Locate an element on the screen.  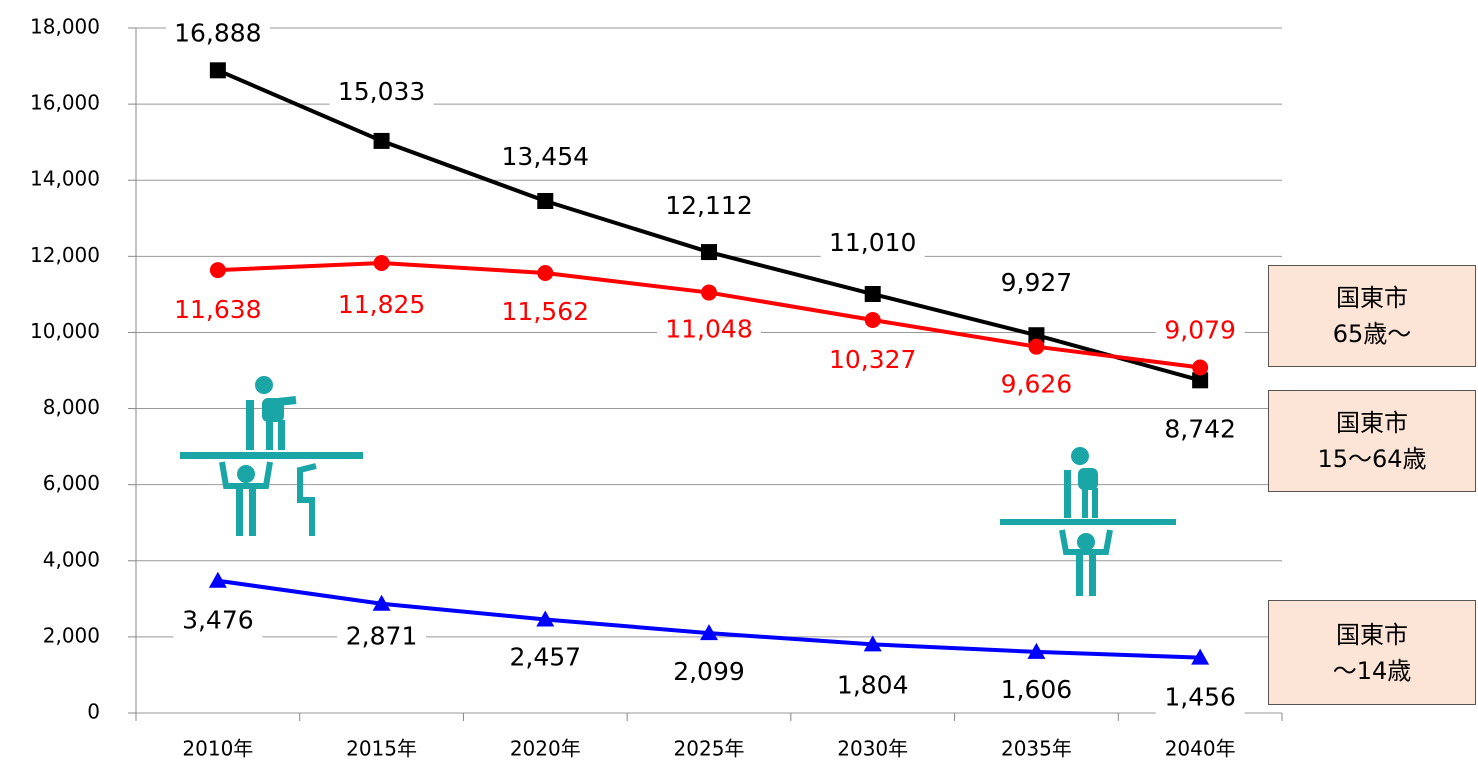
data-label: 11,048 is located at coordinates (708, 329).